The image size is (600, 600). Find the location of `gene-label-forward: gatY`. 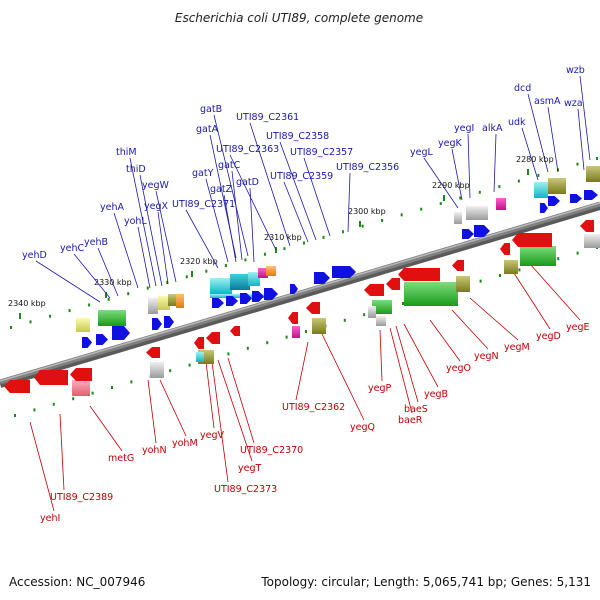

gene-label-forward: gatY is located at coordinates (203, 173).